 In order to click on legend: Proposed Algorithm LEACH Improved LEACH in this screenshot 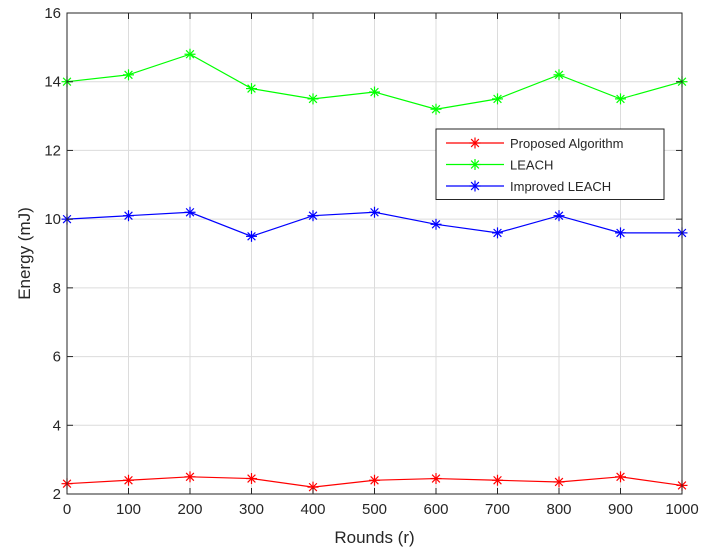, I will do `click(550, 164)`.